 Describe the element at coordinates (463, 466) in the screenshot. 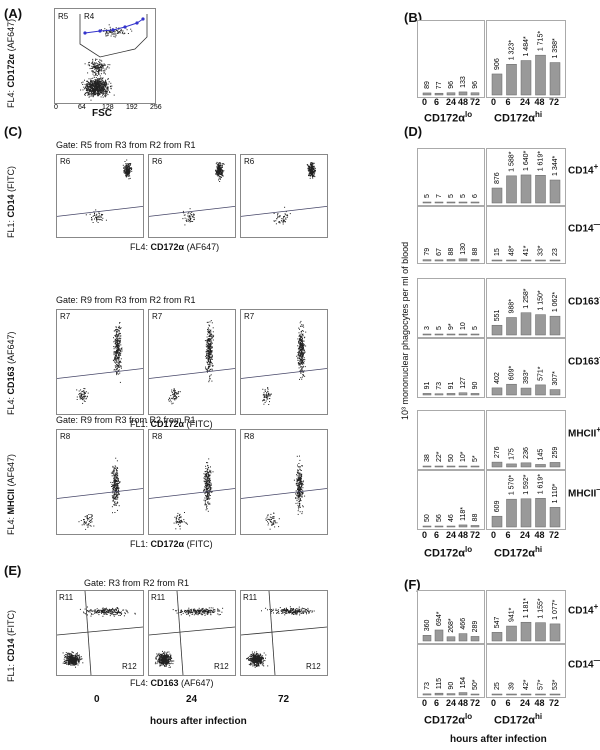

I see `bar-D-MHCII+-lo-48h` at that location.